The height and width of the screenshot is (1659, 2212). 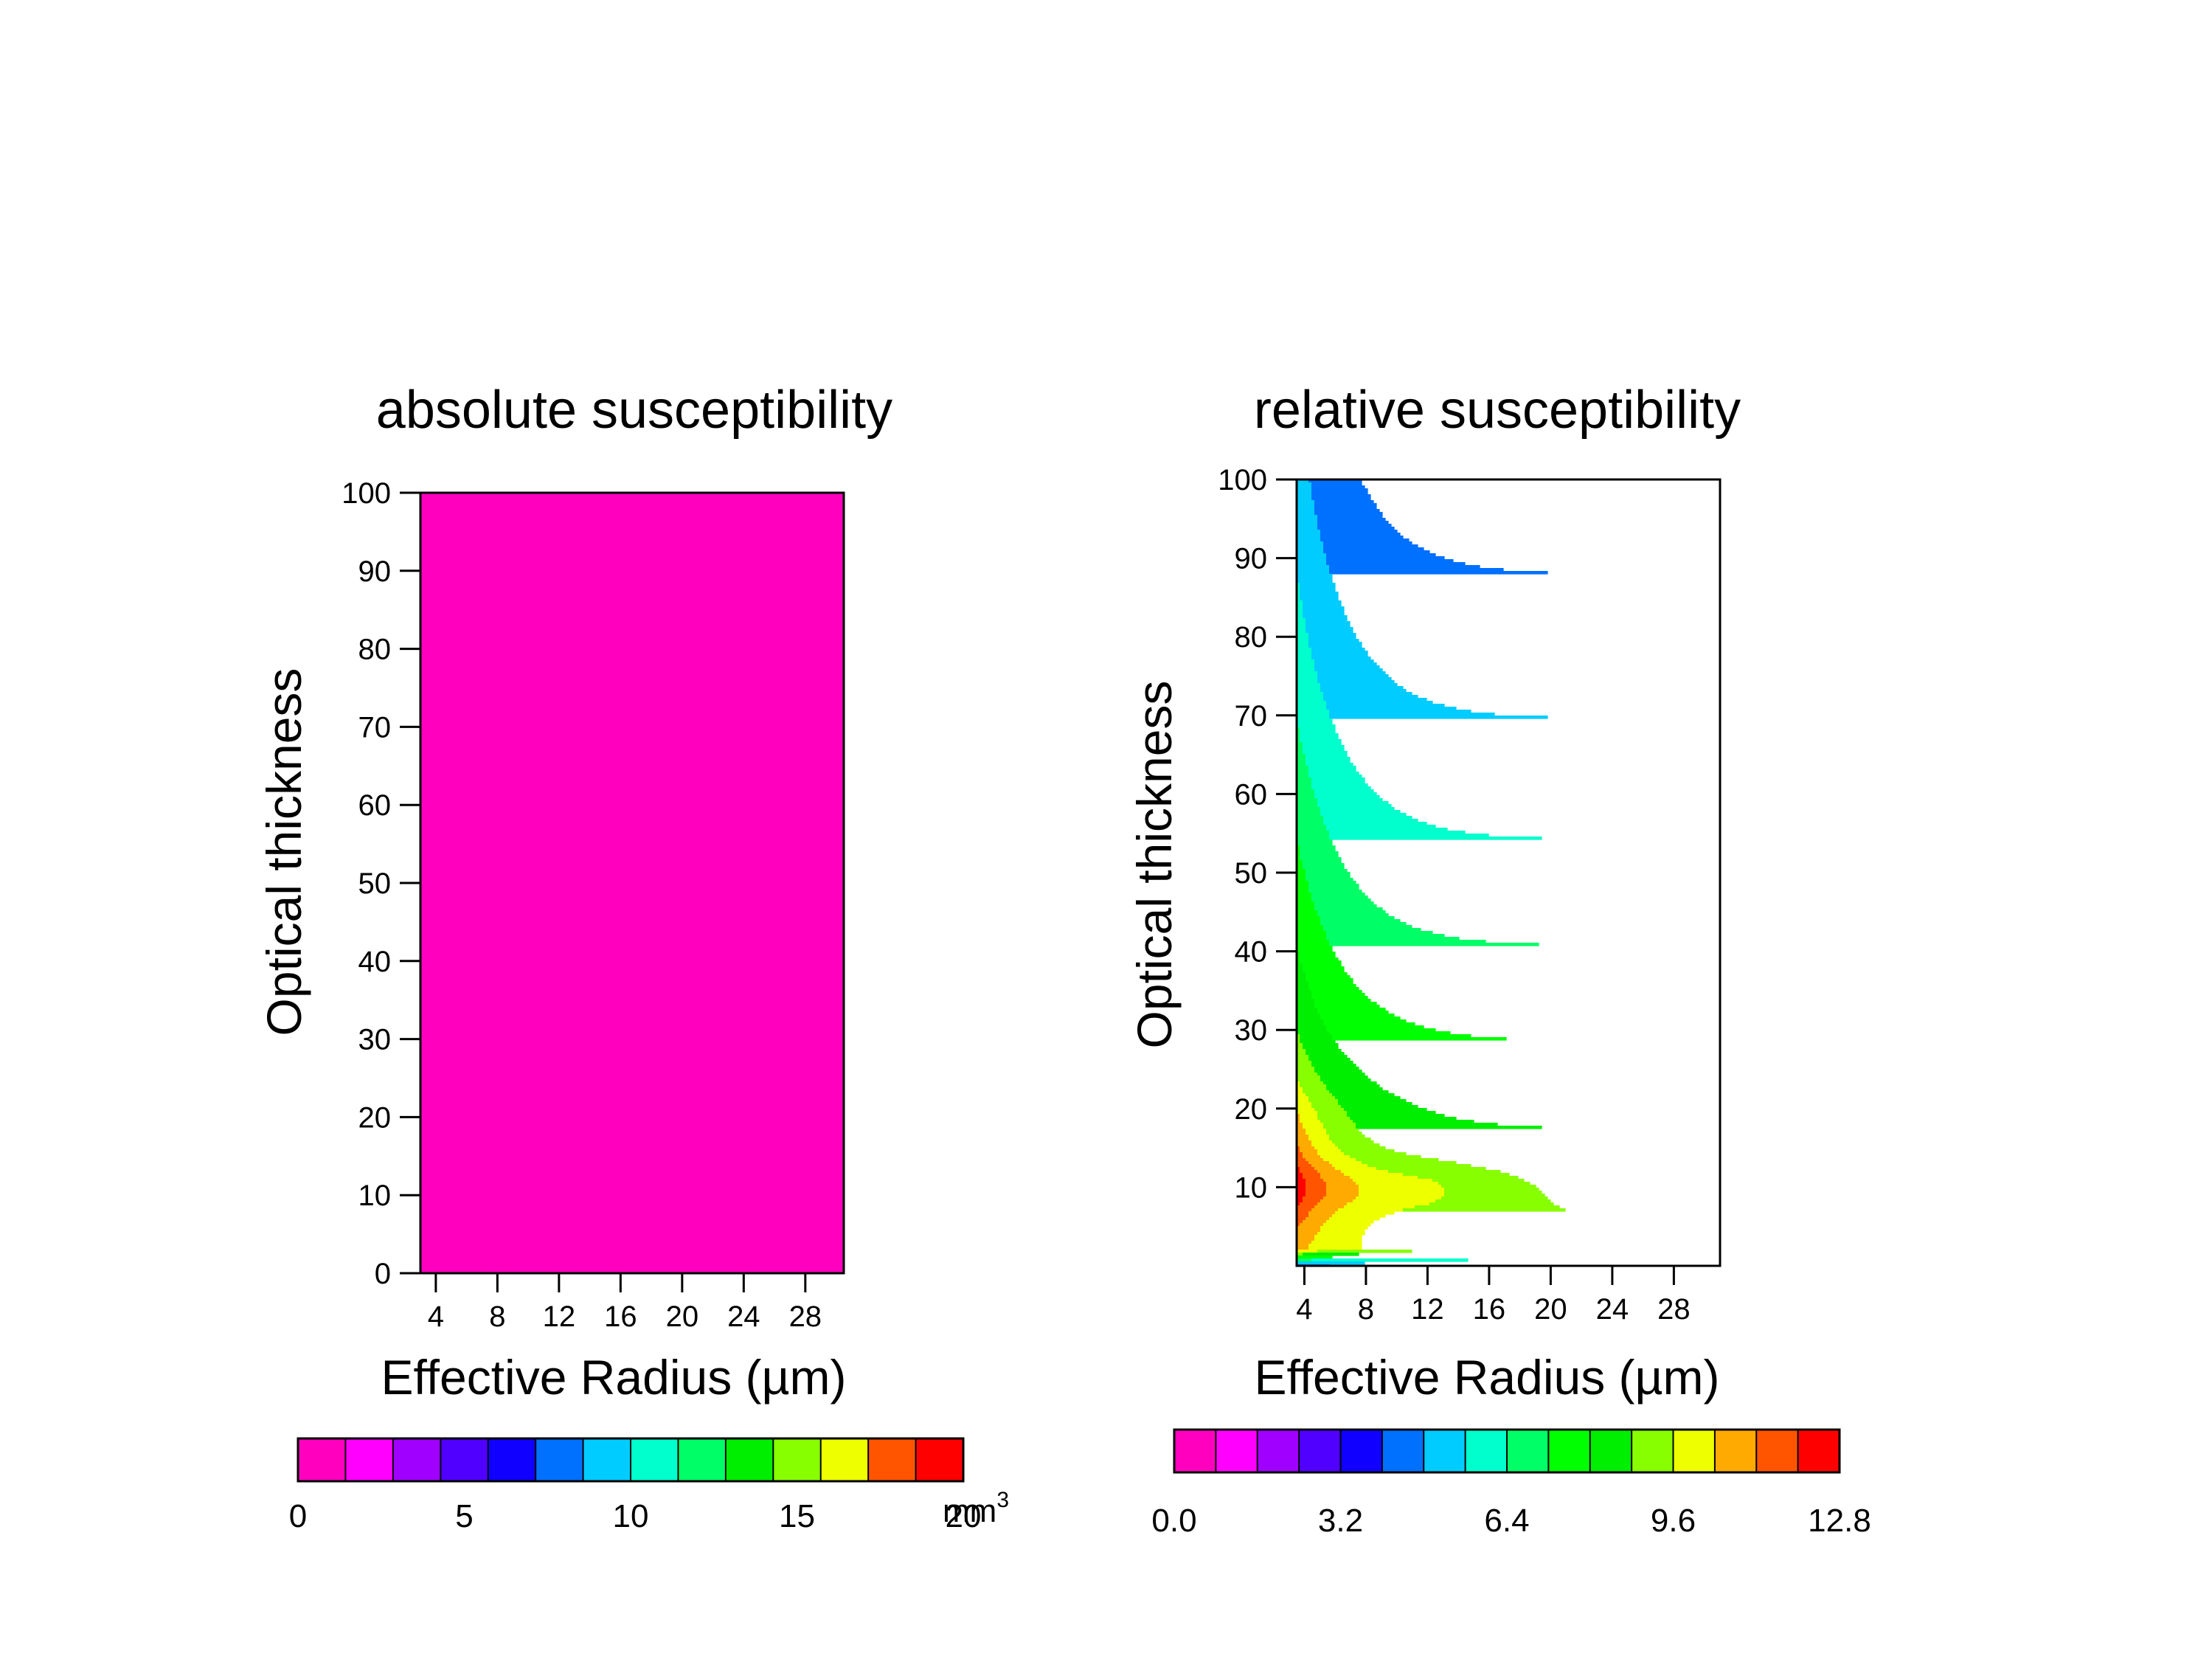 What do you see at coordinates (614, 1377) in the screenshot?
I see `left-x-axis-label: Effective Radius (µm)` at bounding box center [614, 1377].